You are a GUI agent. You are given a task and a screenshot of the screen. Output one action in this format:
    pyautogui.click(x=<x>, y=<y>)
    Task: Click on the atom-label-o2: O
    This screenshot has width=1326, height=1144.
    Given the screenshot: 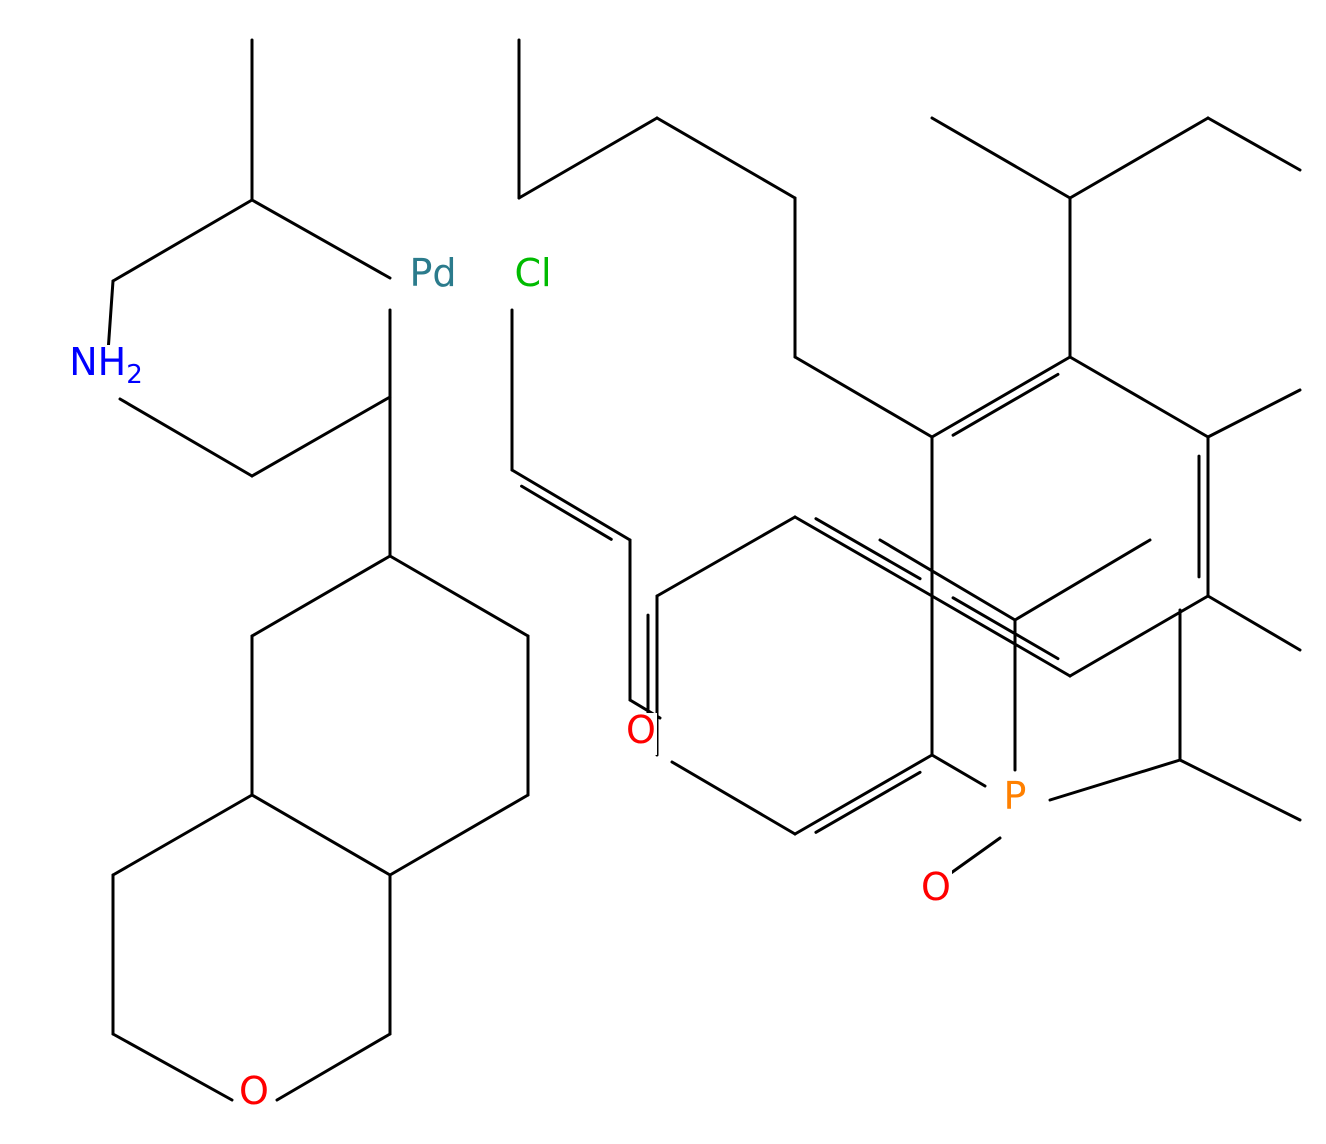 What is the action you would take?
    pyautogui.click(x=936, y=888)
    